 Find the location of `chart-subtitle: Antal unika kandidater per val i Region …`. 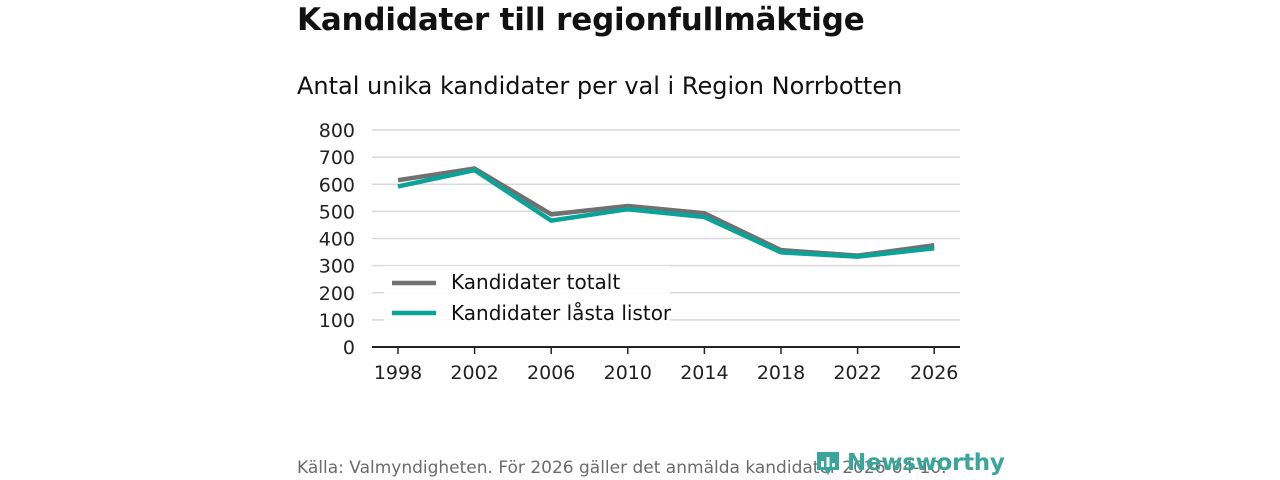

chart-subtitle: Antal unika kandidater per val i Region … is located at coordinates (600, 86).